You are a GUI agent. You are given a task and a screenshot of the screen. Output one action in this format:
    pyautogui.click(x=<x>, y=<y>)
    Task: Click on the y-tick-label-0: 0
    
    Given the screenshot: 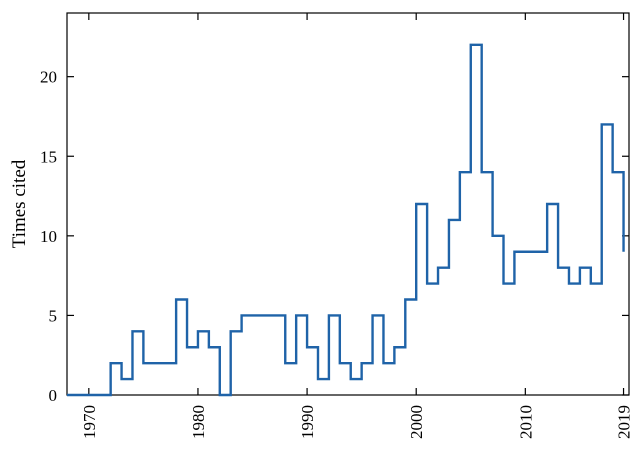 What is the action you would take?
    pyautogui.click(x=53, y=395)
    